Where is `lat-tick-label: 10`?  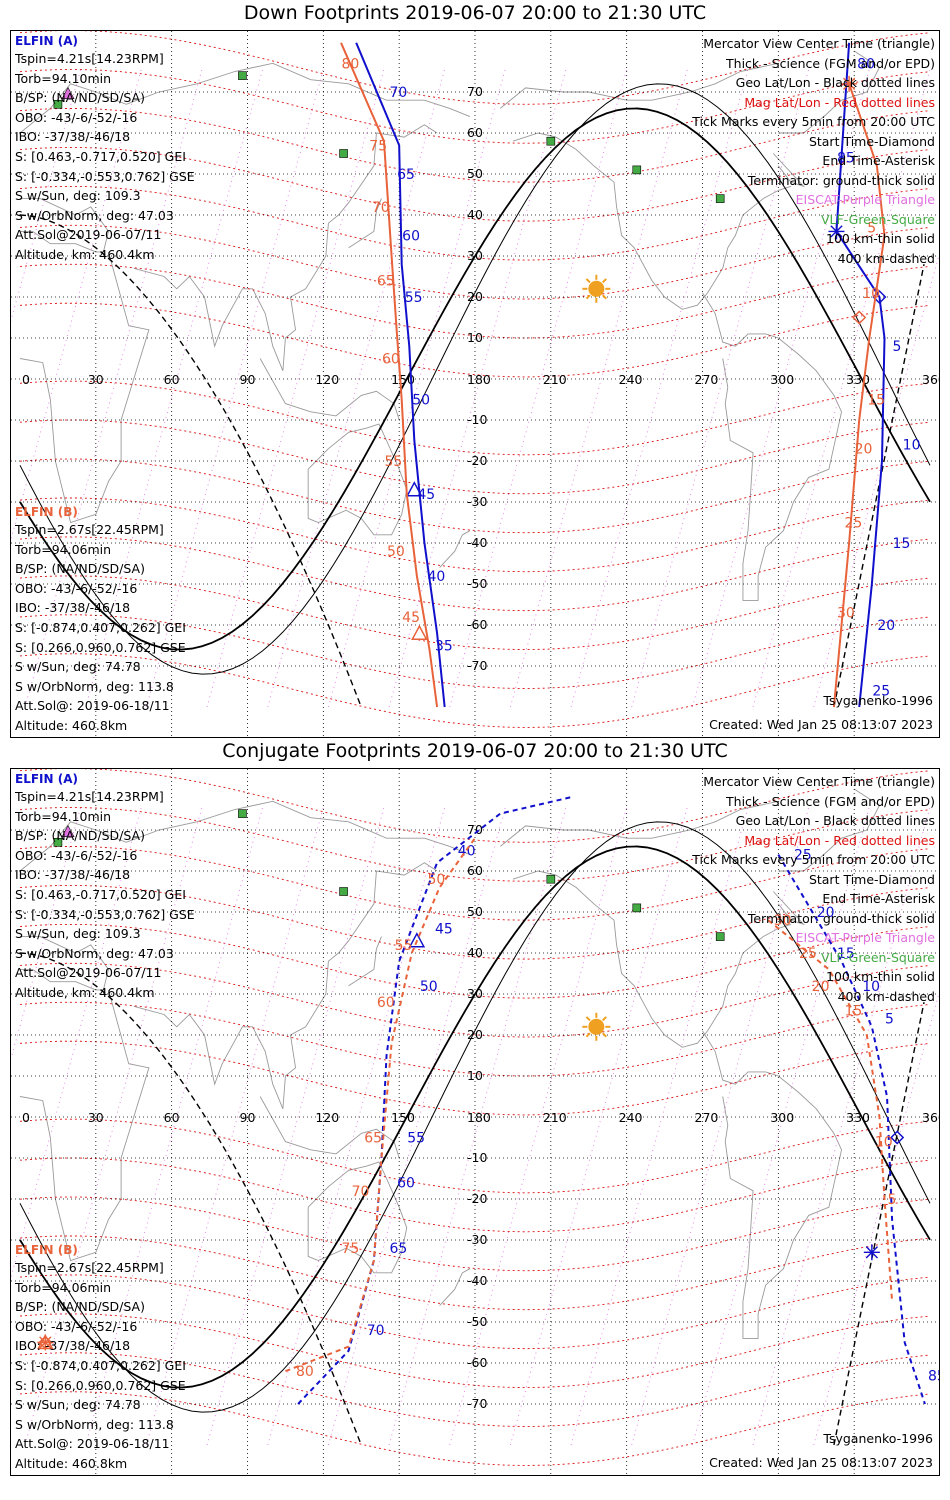 lat-tick-label: 10 is located at coordinates (475, 337).